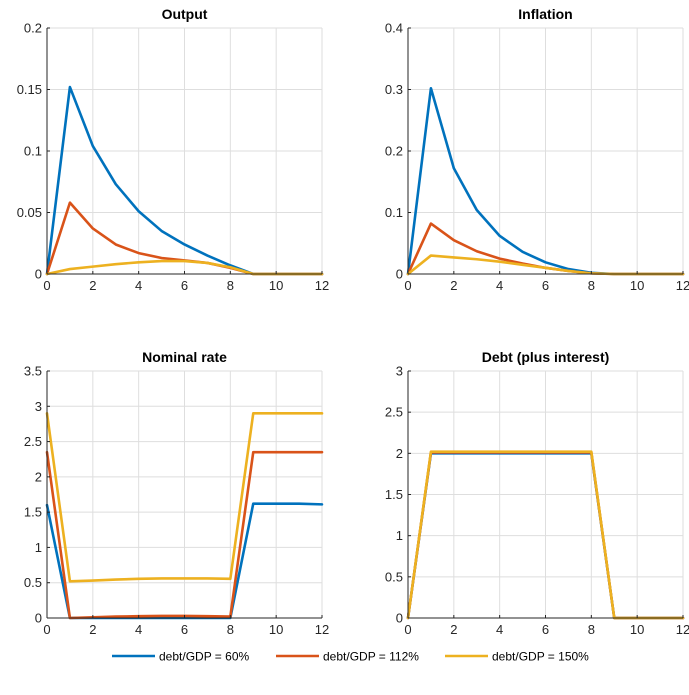 The image size is (689, 695). Describe the element at coordinates (185, 14) in the screenshot. I see `panel-title: Output` at that location.